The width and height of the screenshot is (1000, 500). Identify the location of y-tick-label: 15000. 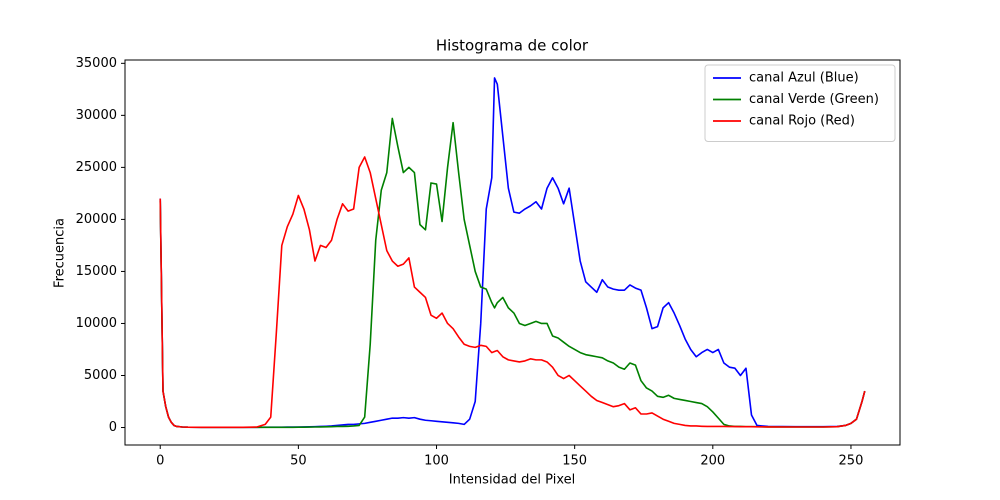
(96, 271).